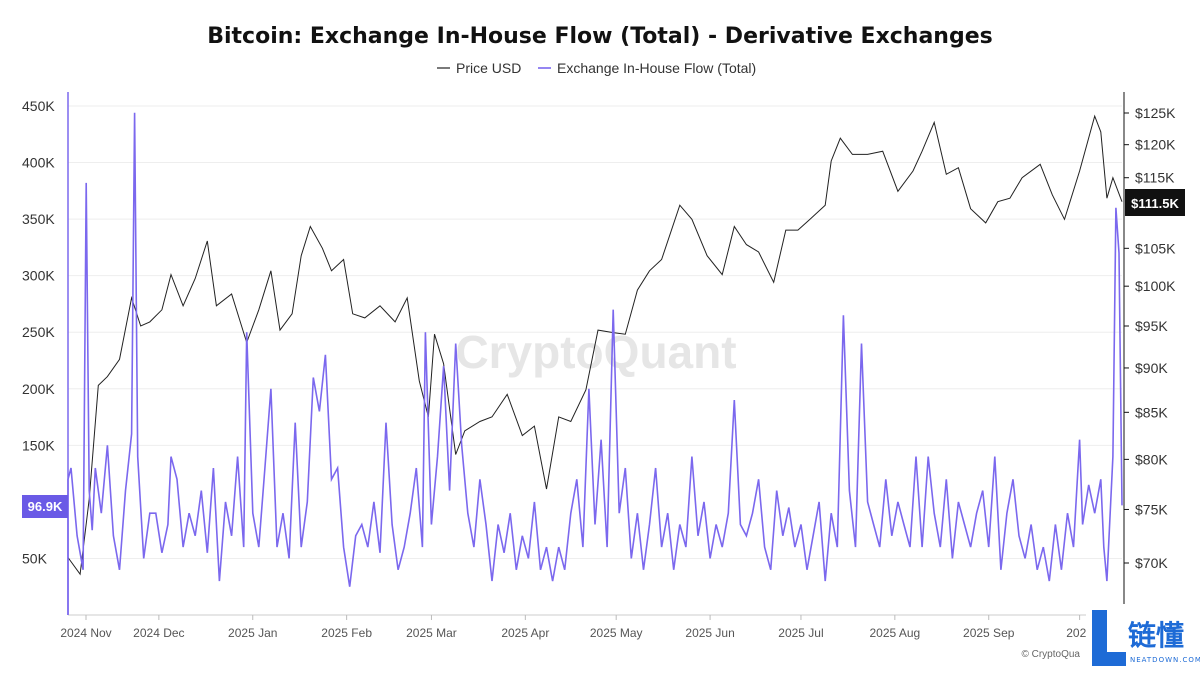  Describe the element at coordinates (595, 352) in the screenshot. I see `watermark: CryptoQuant` at that location.